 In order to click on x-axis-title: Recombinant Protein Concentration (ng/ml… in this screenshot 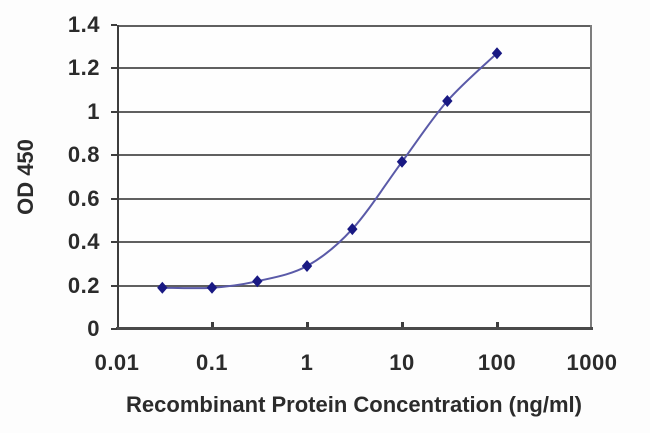, I will do `click(354, 404)`.